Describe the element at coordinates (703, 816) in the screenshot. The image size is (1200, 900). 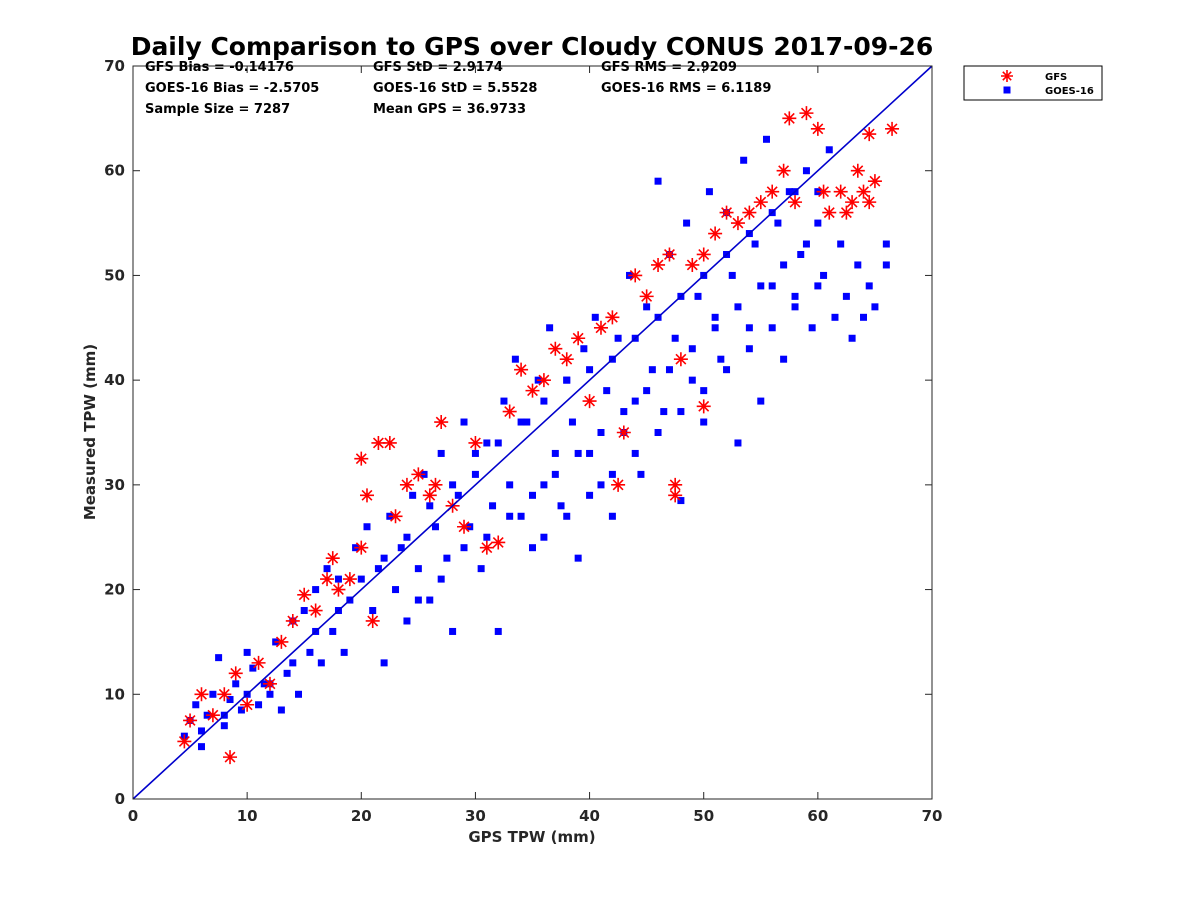
I see `x-tick-label: 50` at that location.